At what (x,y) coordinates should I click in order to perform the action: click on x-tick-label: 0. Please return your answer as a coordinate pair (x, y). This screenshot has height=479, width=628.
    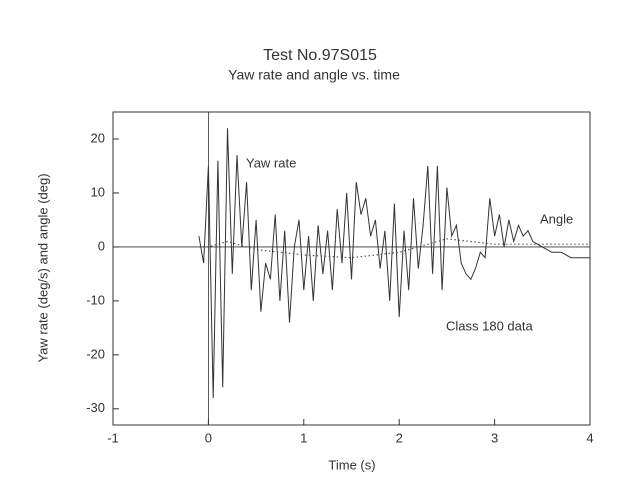
    Looking at the image, I should click on (208, 437).